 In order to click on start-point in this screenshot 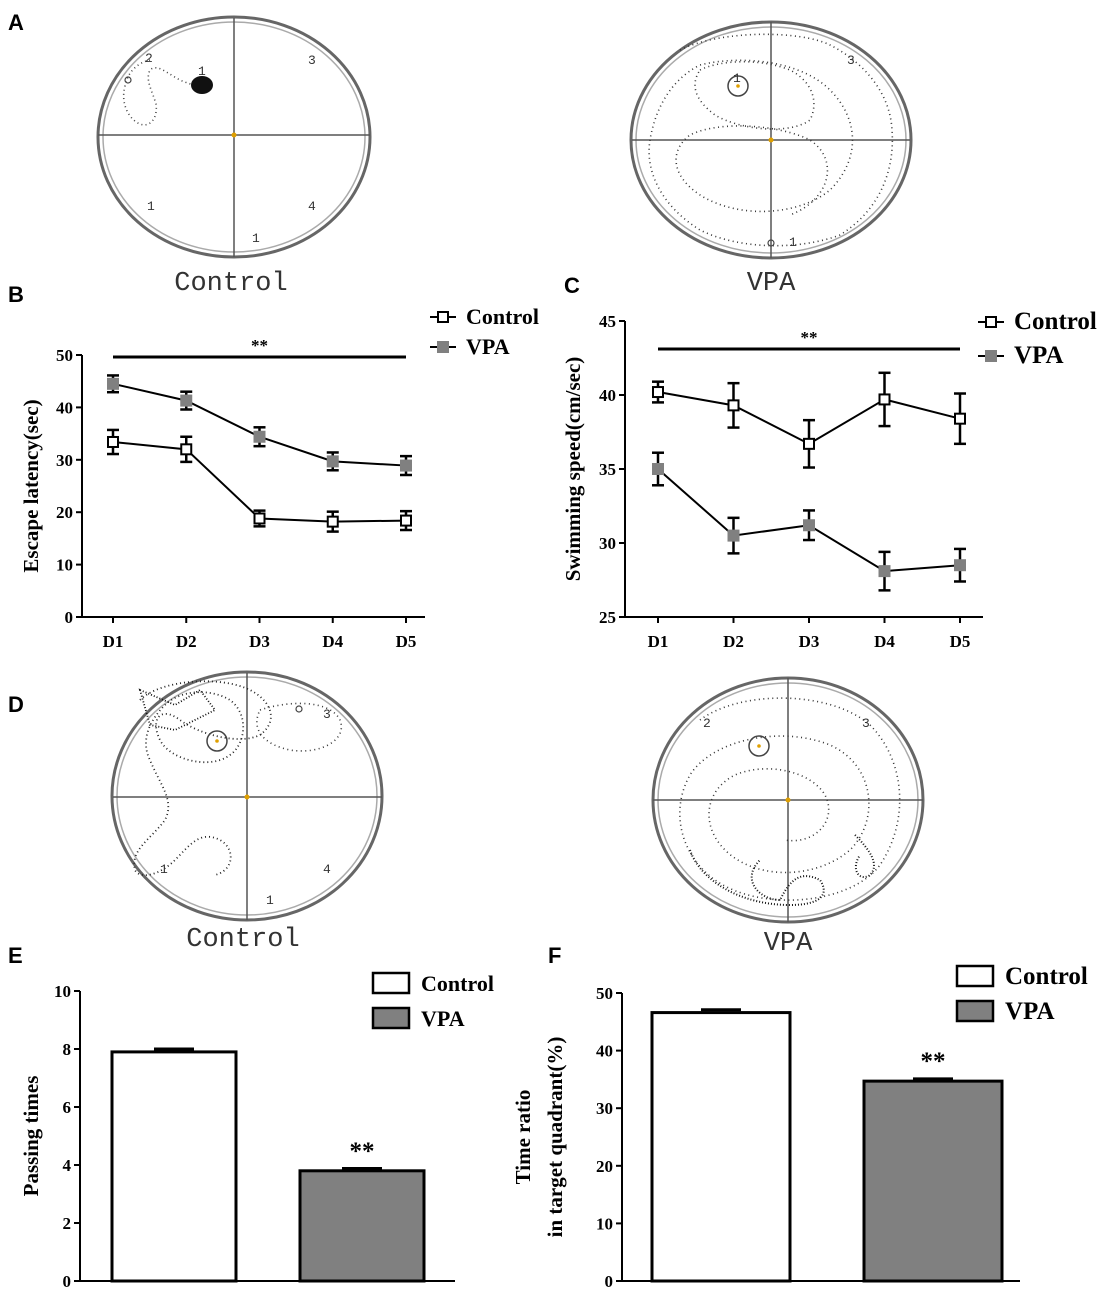, I will do `click(128, 80)`.